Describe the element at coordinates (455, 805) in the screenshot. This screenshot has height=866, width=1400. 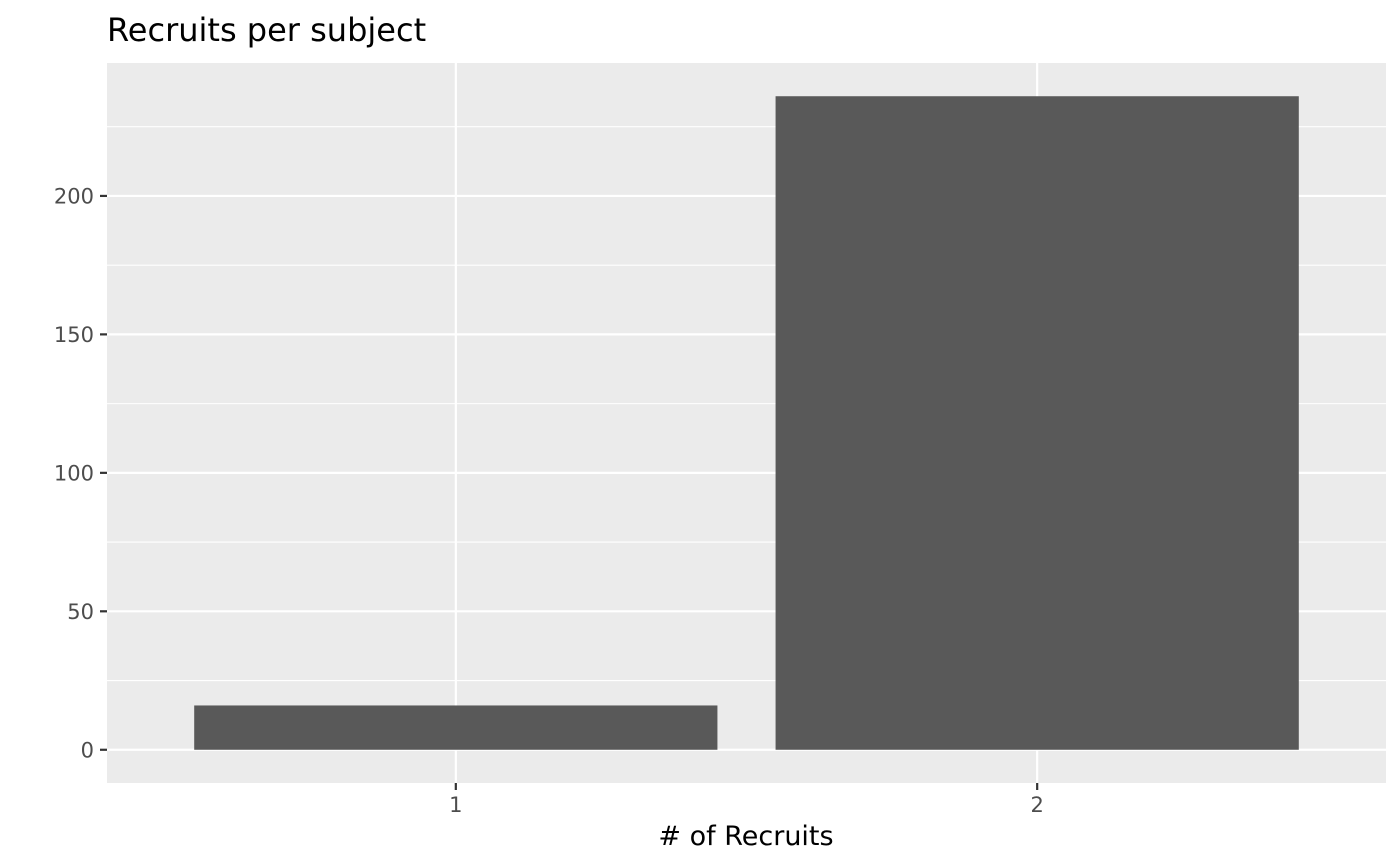
I see `x-tick-label: 1` at that location.